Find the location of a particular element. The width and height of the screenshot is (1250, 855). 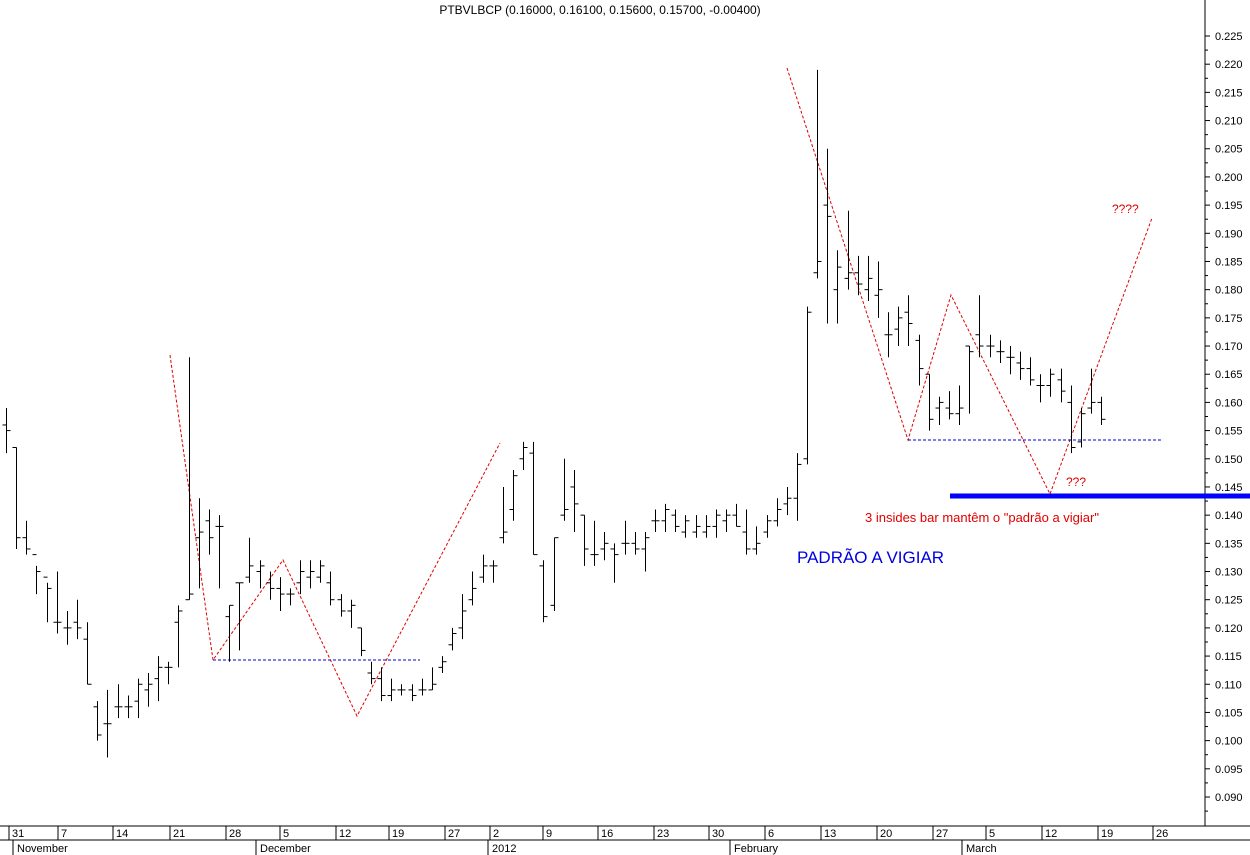

month-label: February is located at coordinates (756, 849).